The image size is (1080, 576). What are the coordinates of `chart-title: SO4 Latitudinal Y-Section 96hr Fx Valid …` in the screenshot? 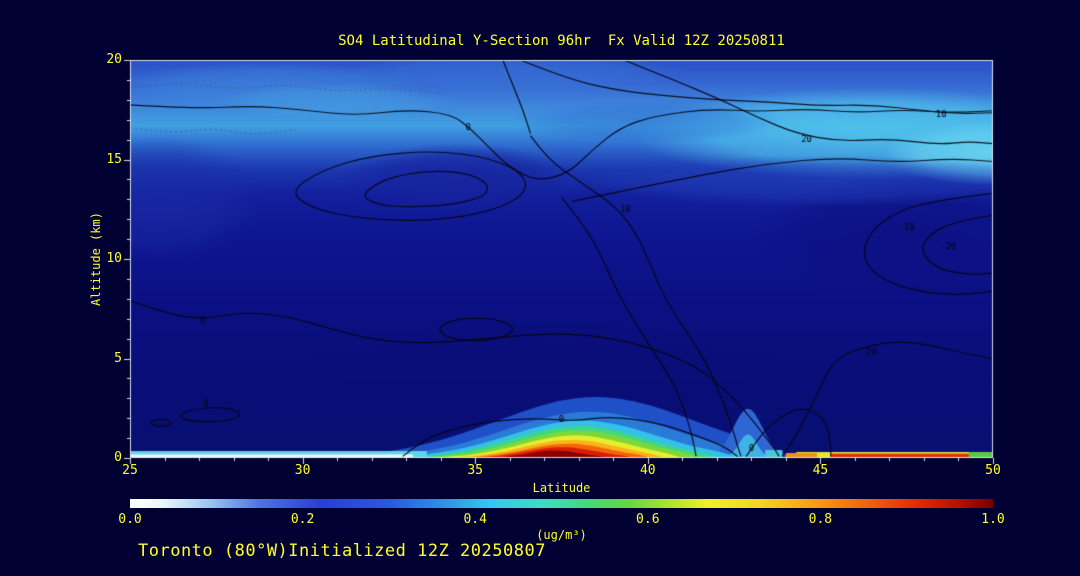 It's located at (561, 41).